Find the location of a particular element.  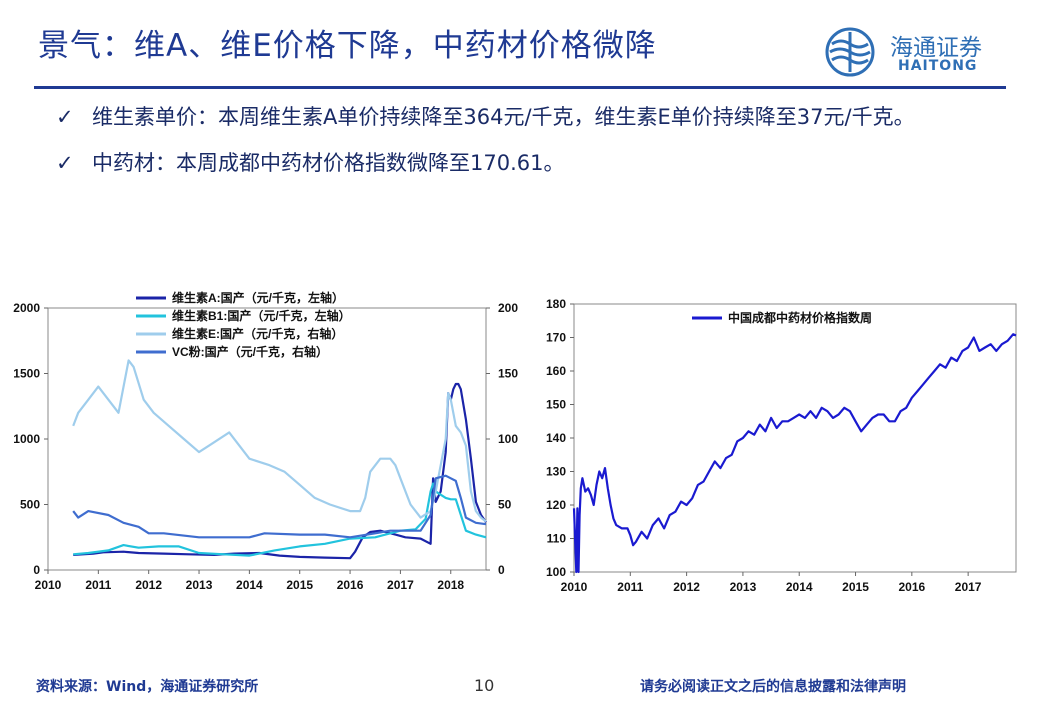

source-note: 资料来源：Wind，海通证券研究所 is located at coordinates (147, 687).